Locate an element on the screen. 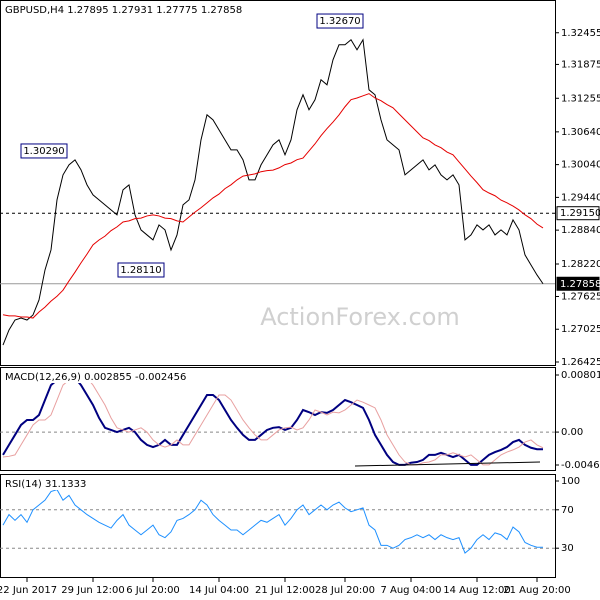 The height and width of the screenshot is (600, 600). level-label: 1.29150 is located at coordinates (580, 213).